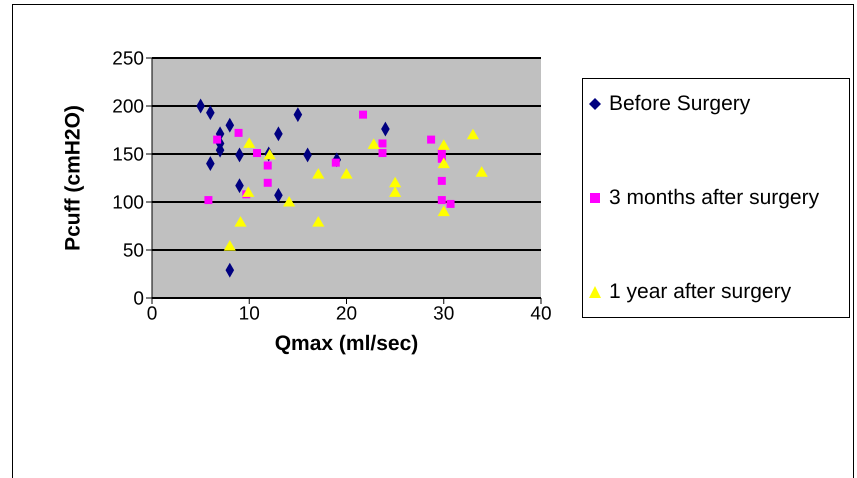  What do you see at coordinates (700, 292) in the screenshot?
I see `legend-label: 1 year after surgery` at bounding box center [700, 292].